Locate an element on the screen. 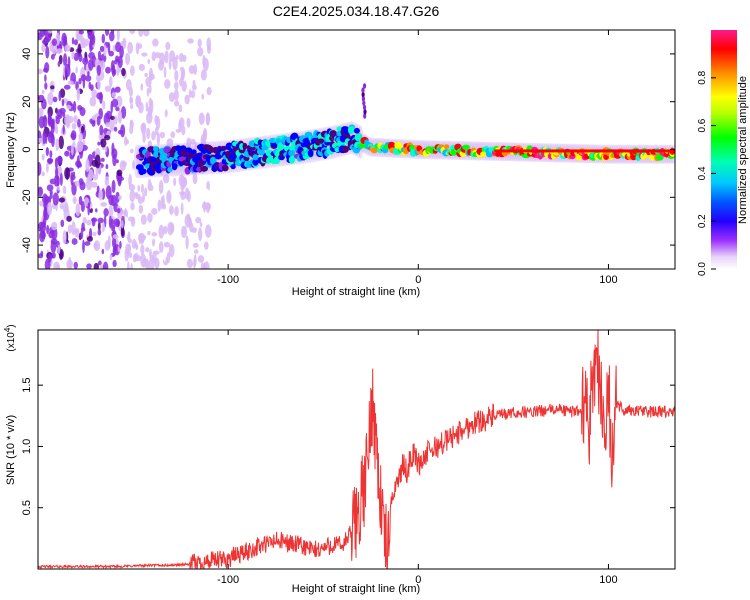 The height and width of the screenshot is (600, 750). spectrogram-x-tick-label: -100 is located at coordinates (228, 280).